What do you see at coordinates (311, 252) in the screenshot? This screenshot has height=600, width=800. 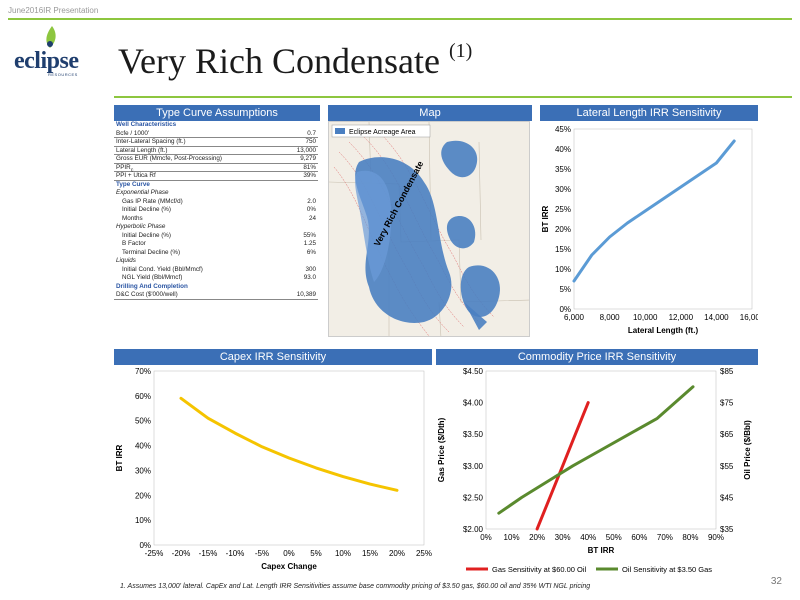 I see `type-curve-value: 6%` at bounding box center [311, 252].